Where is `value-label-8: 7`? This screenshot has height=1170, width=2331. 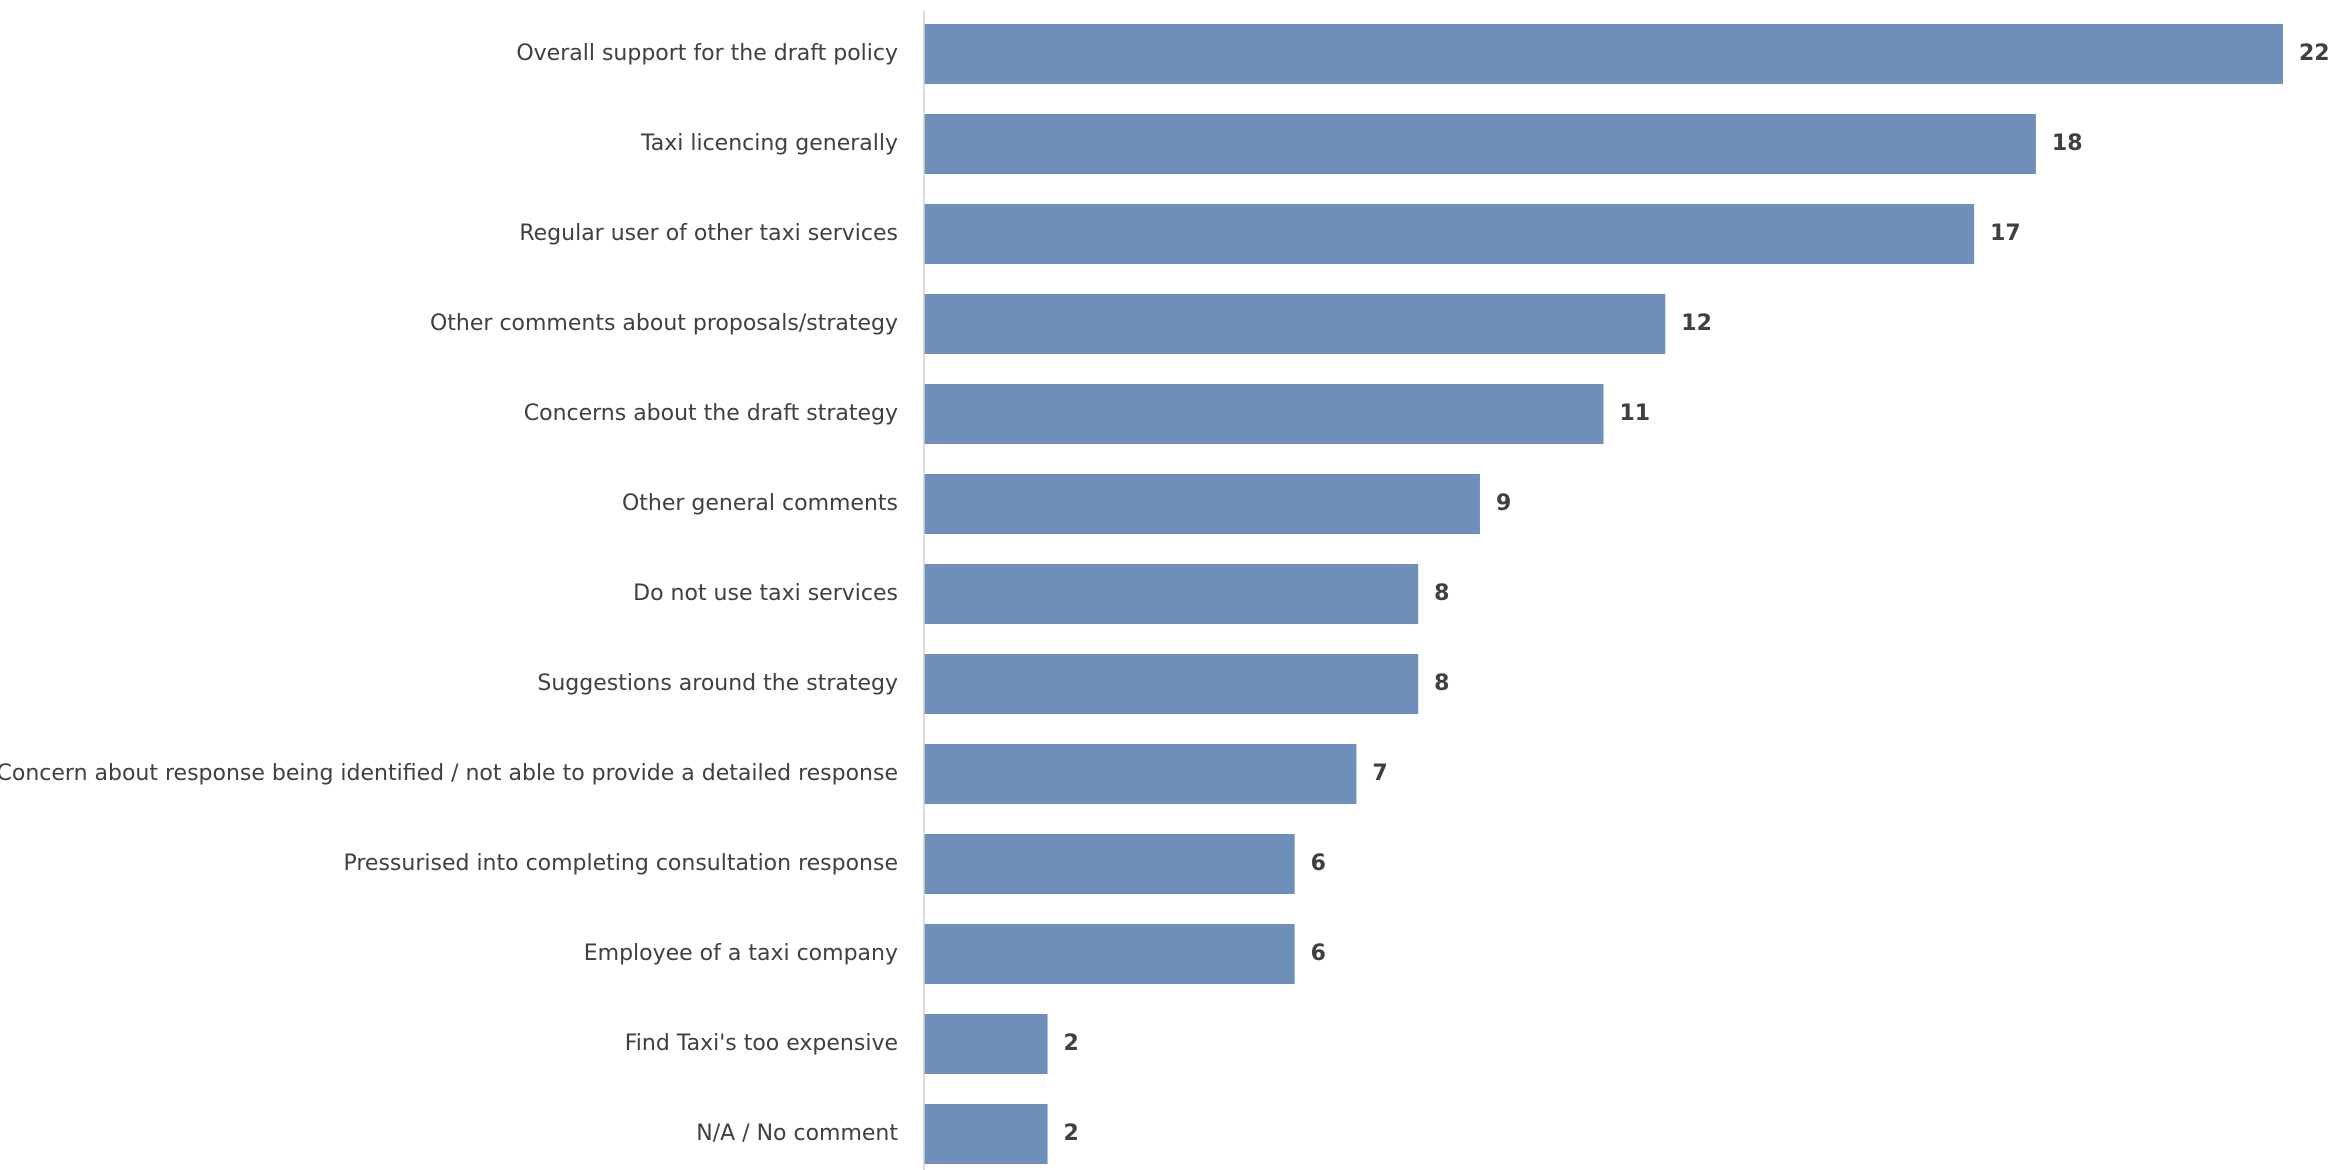 value-label-8: 7 is located at coordinates (1379, 773).